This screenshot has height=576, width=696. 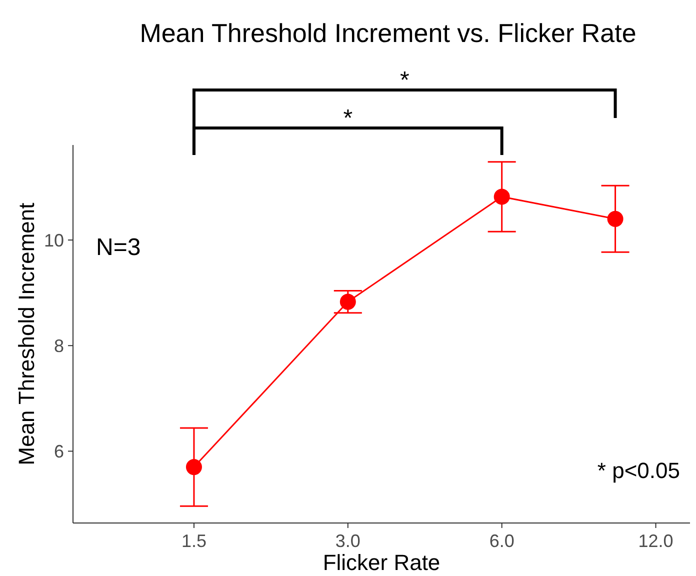 I want to click on annotation: N=3, so click(x=118, y=247).